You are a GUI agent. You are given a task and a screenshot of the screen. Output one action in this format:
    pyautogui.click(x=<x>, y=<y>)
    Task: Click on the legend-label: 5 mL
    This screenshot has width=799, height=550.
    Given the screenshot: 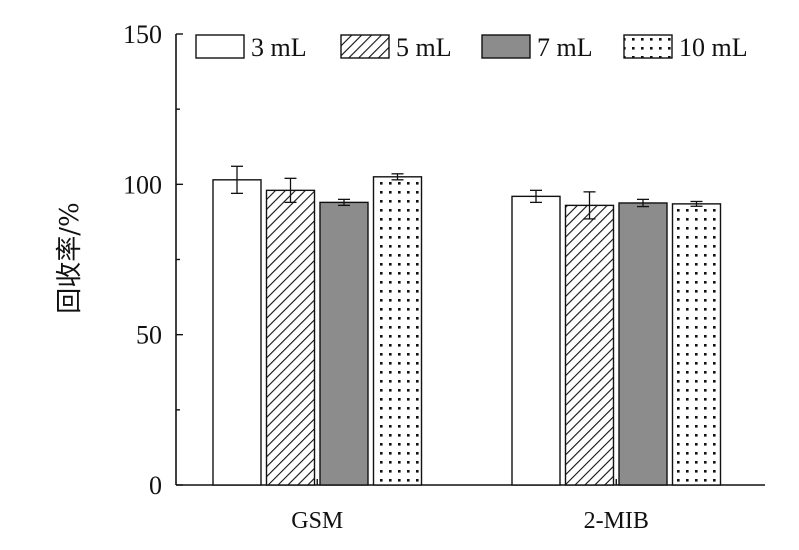 What is the action you would take?
    pyautogui.click(x=424, y=47)
    